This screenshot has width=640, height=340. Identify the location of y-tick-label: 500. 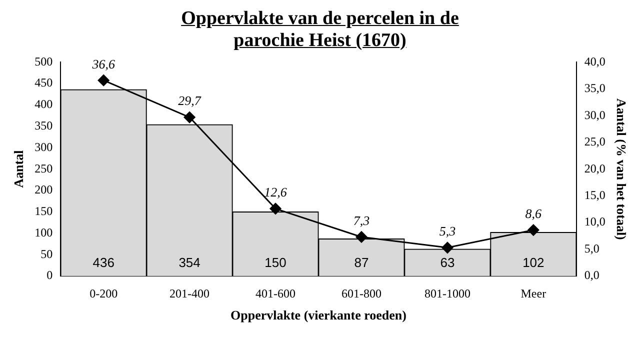
(43, 61).